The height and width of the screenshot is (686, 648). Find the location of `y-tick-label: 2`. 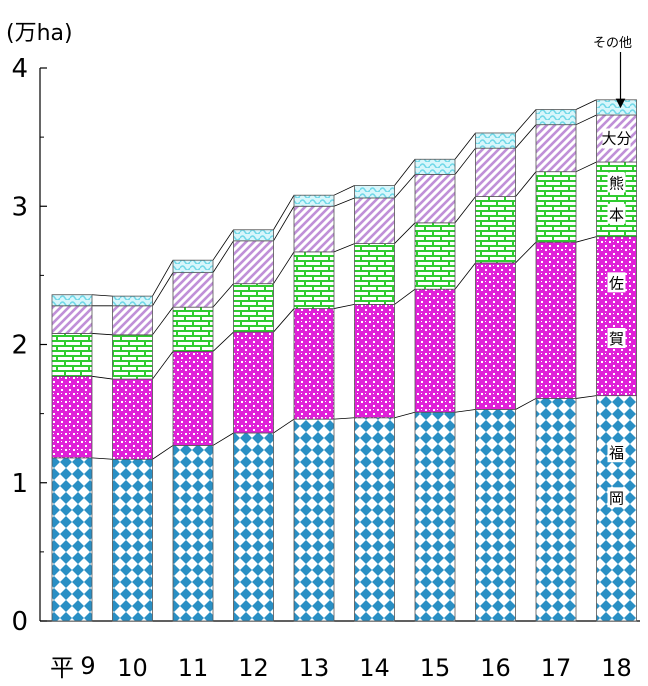

y-tick-label: 2 is located at coordinates (19, 346).